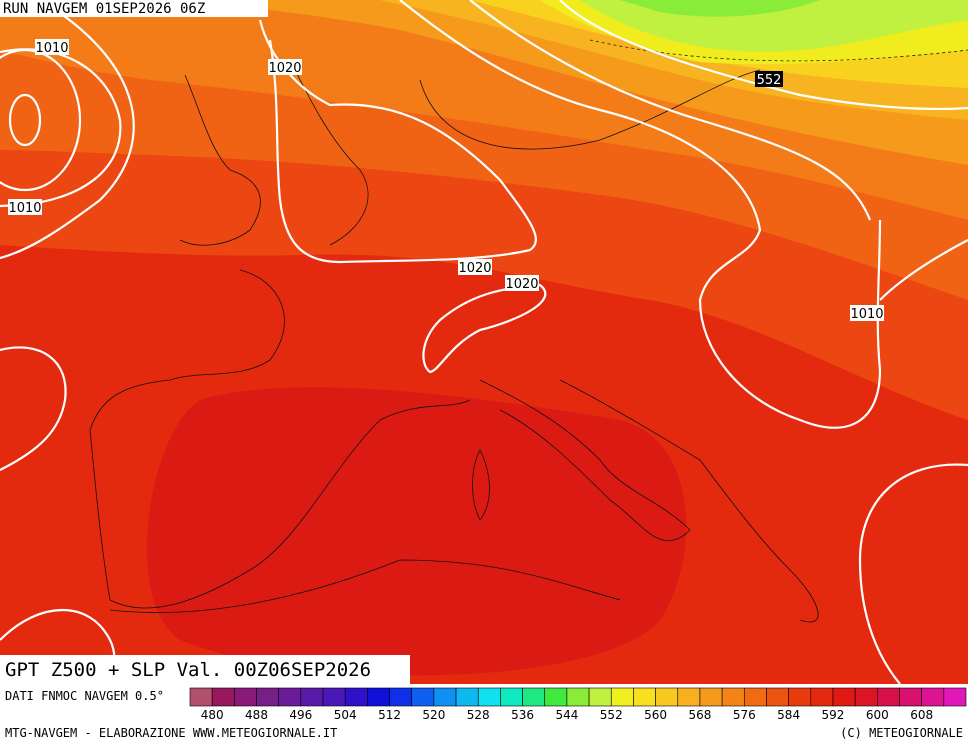  I want to click on colorbar-label: 568, so click(699, 715).